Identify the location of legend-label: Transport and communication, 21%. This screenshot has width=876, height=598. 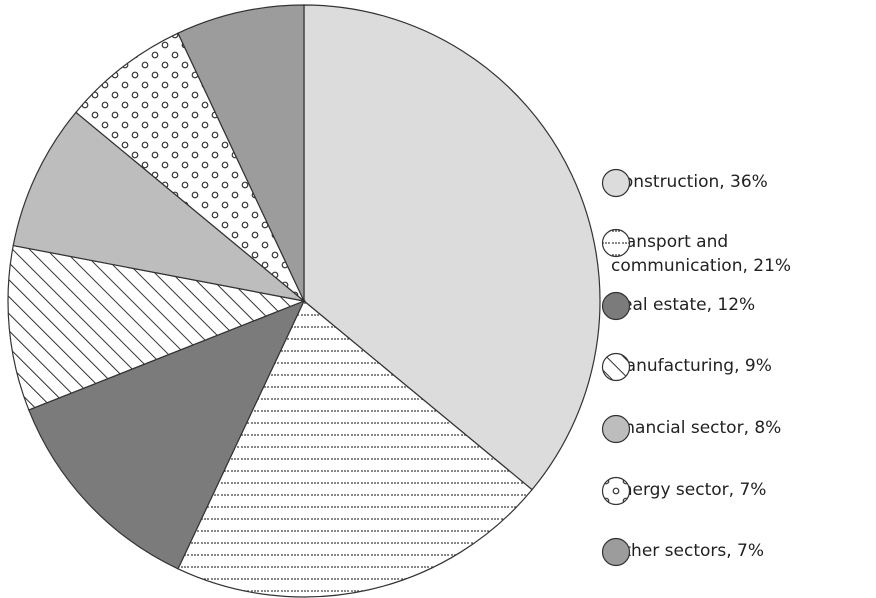
(701, 254).